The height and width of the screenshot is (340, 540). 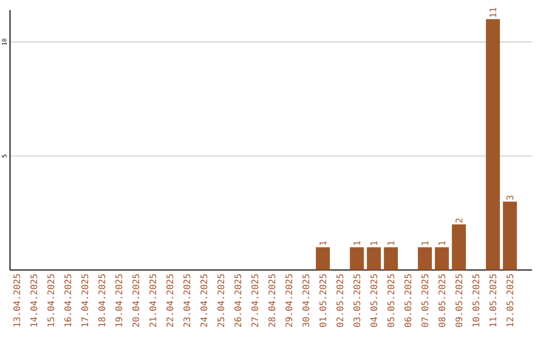 I want to click on x-tick-label: 18.04.2025, so click(x=102, y=300).